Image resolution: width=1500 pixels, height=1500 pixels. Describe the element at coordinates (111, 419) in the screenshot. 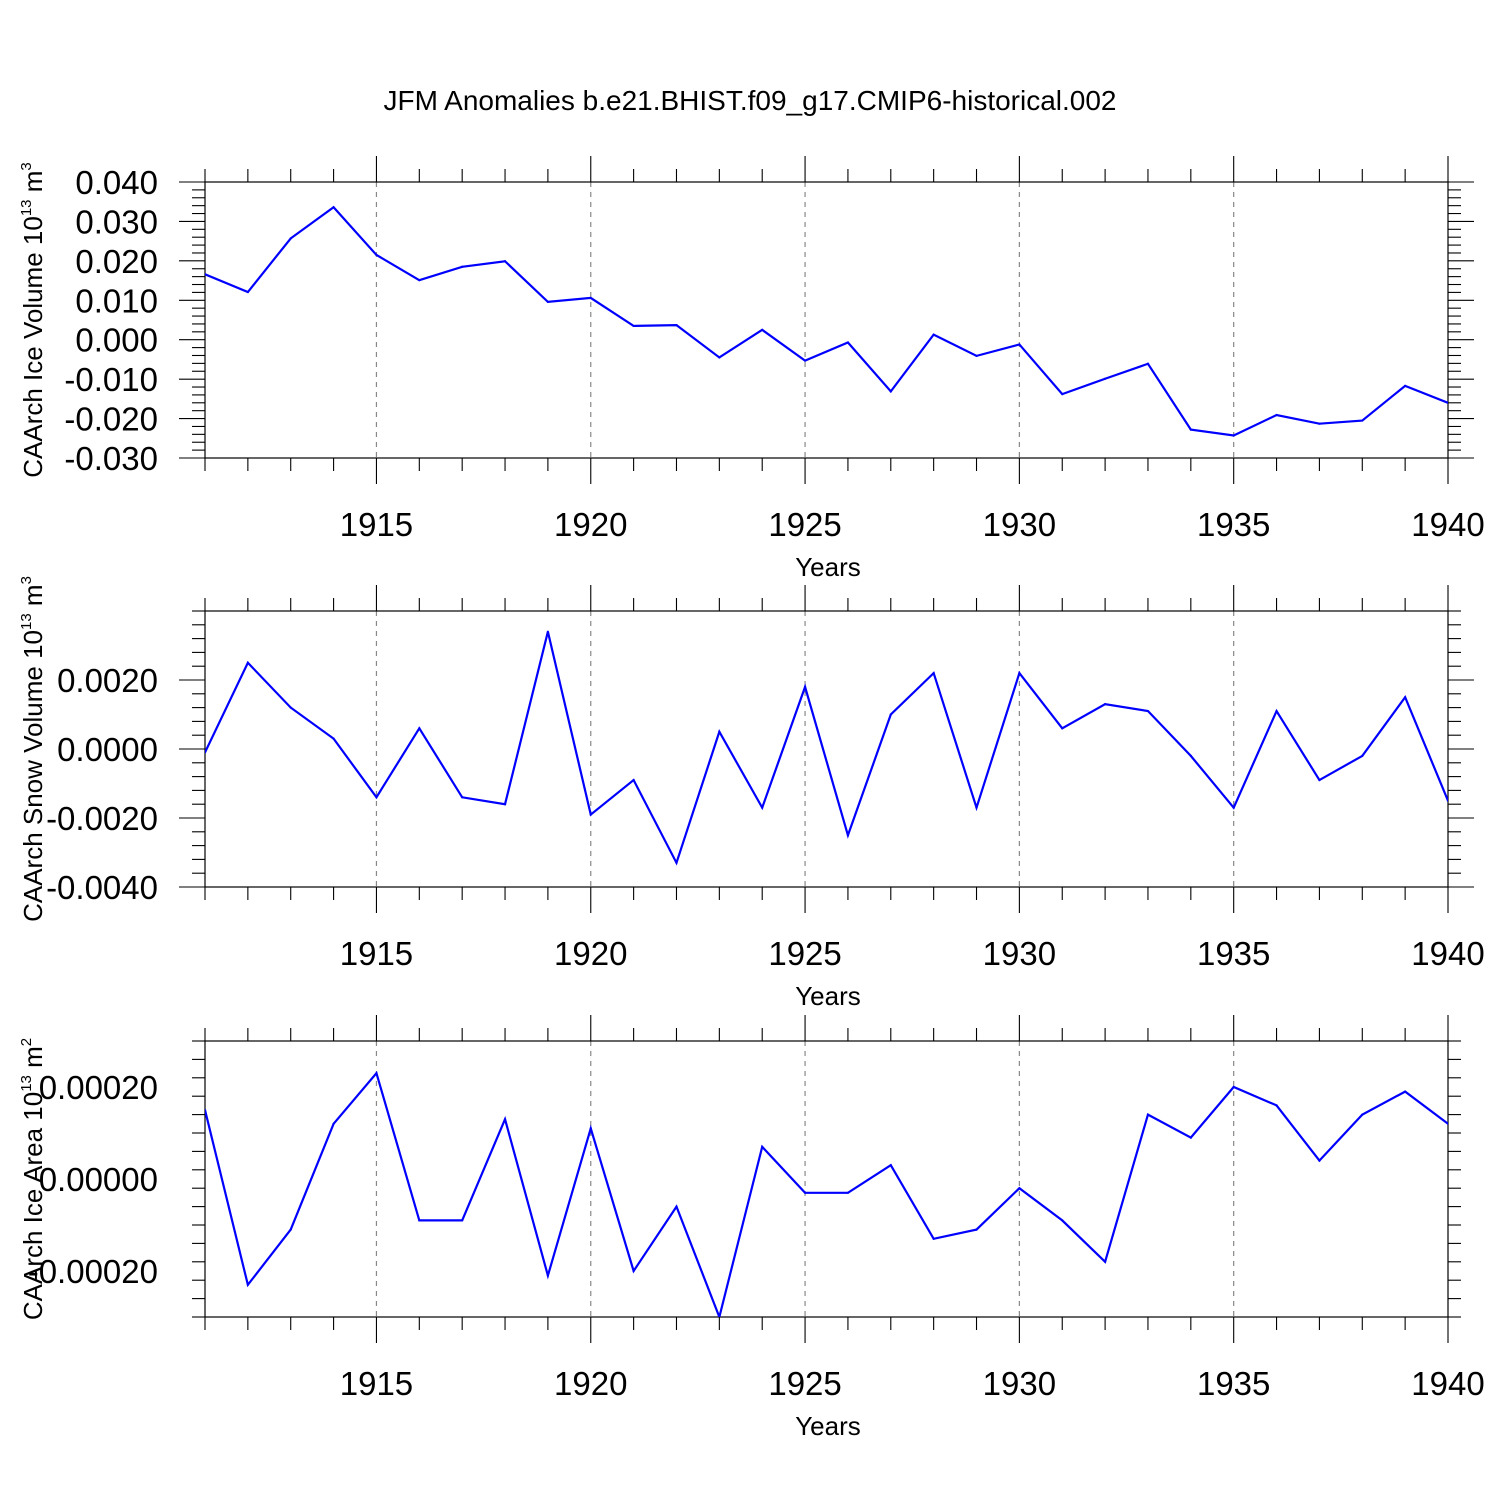

I see `y-tick-label: -0.020` at that location.